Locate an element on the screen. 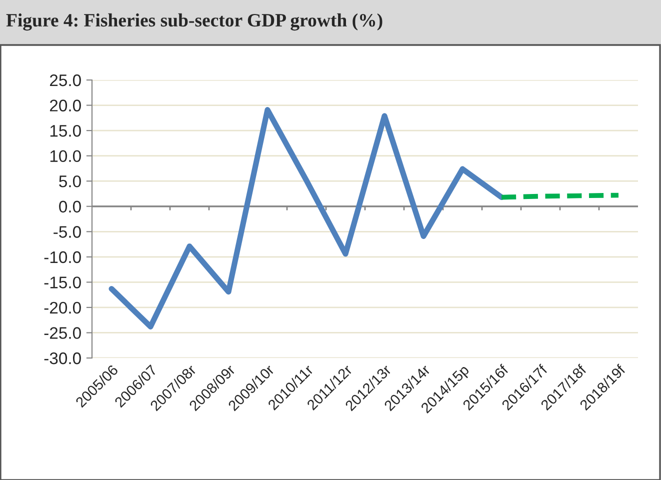  y-tick-label: -30.0 is located at coordinates (62, 358).